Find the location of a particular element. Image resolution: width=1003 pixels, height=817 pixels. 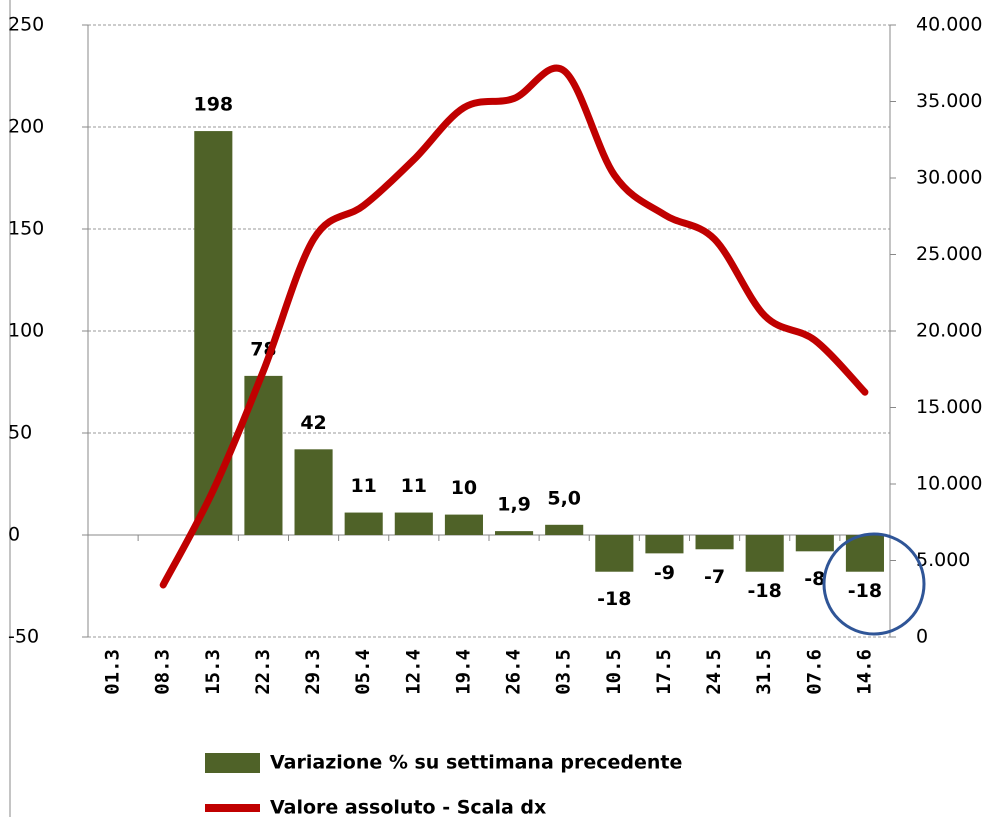

x-tick-label: 03.5 is located at coordinates (564, 672).